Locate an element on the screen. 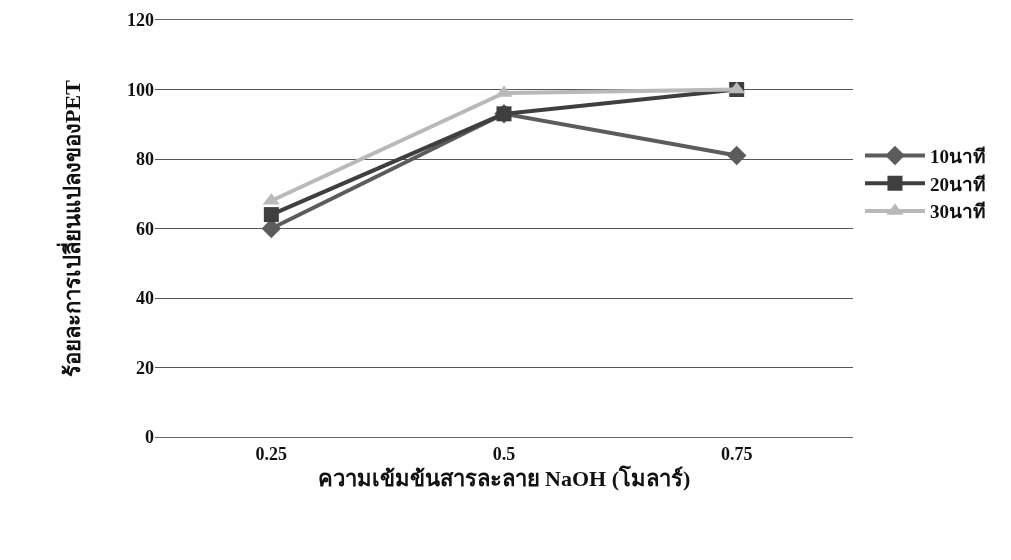  legend-label: 10นาที is located at coordinates (957, 157).